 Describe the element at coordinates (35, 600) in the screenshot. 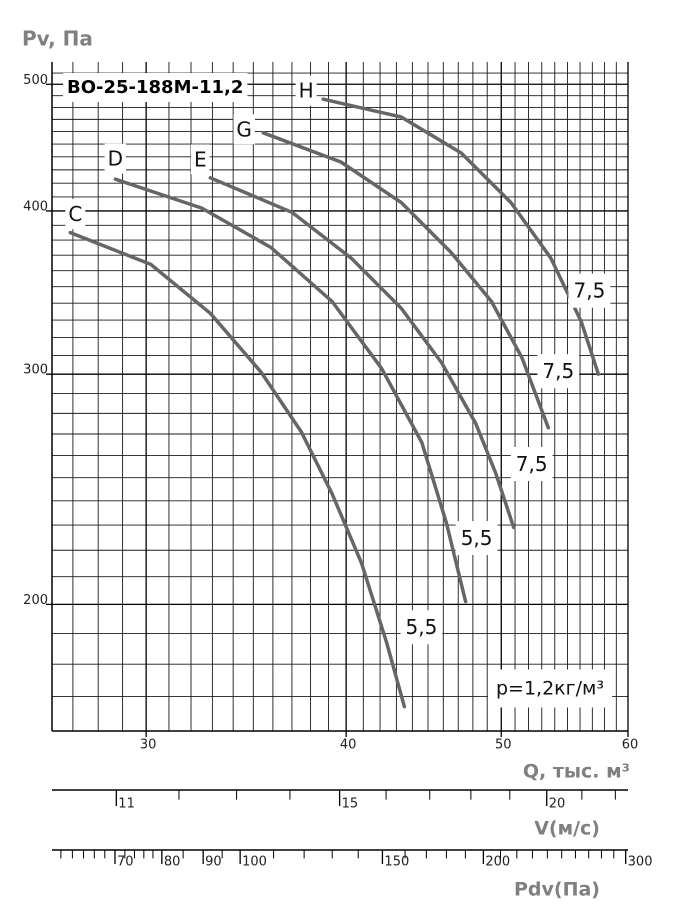

I see `y-tick-label: 200` at that location.